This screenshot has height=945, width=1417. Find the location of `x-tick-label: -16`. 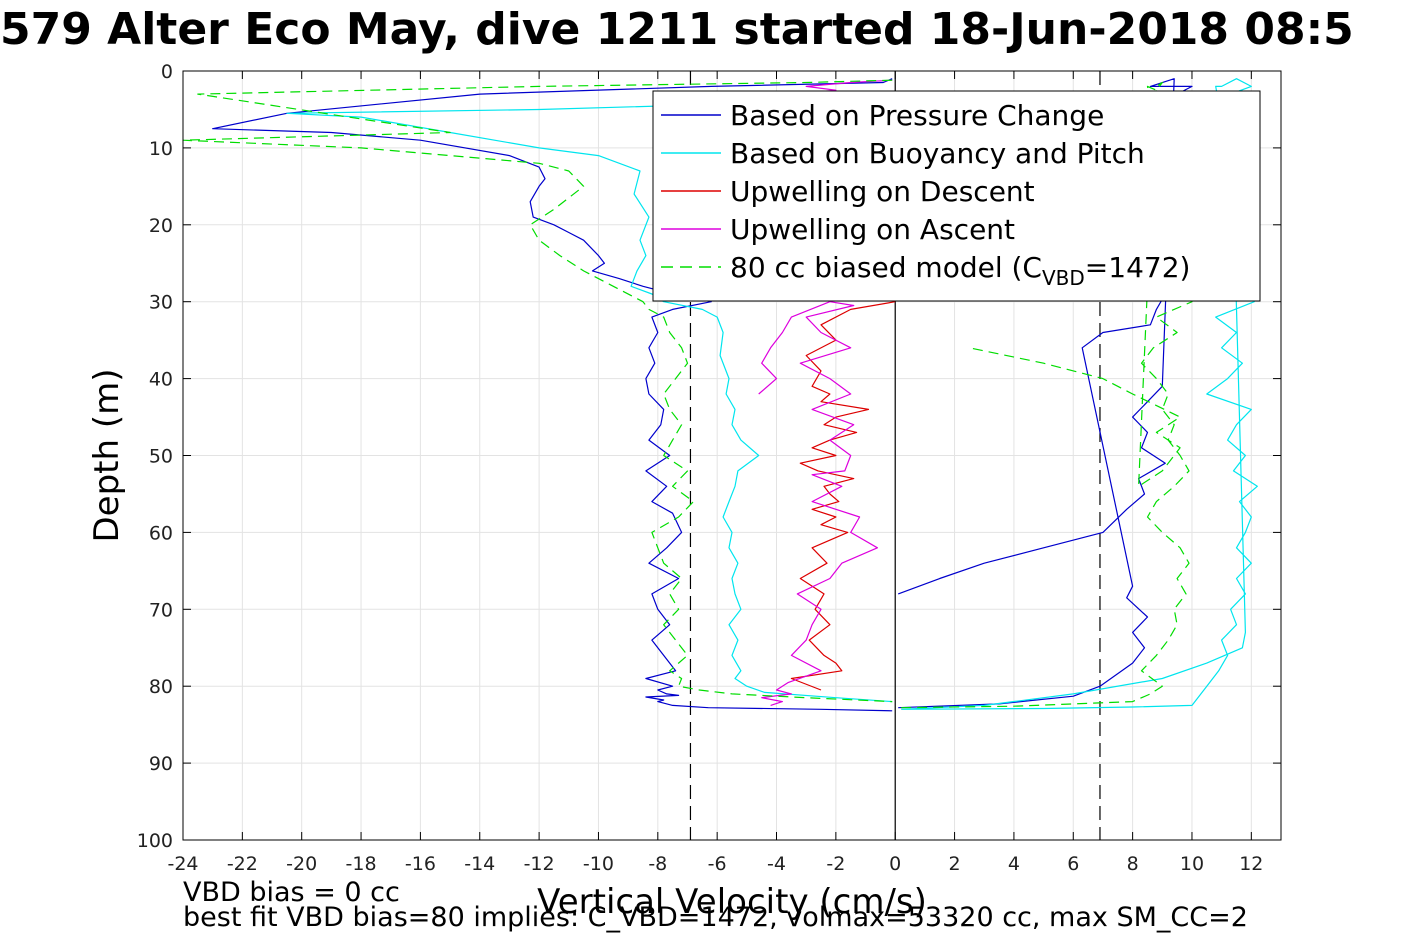

x-tick-label: -16 is located at coordinates (420, 864).